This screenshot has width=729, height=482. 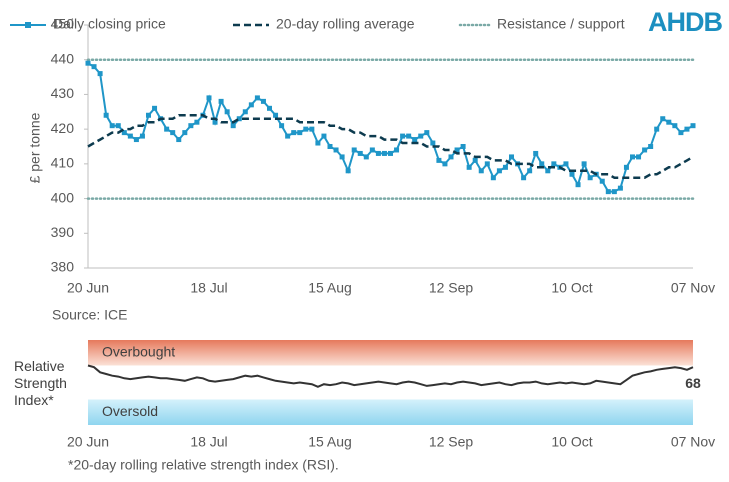 What do you see at coordinates (138, 351) in the screenshot?
I see `band-label: Overbought` at bounding box center [138, 351].